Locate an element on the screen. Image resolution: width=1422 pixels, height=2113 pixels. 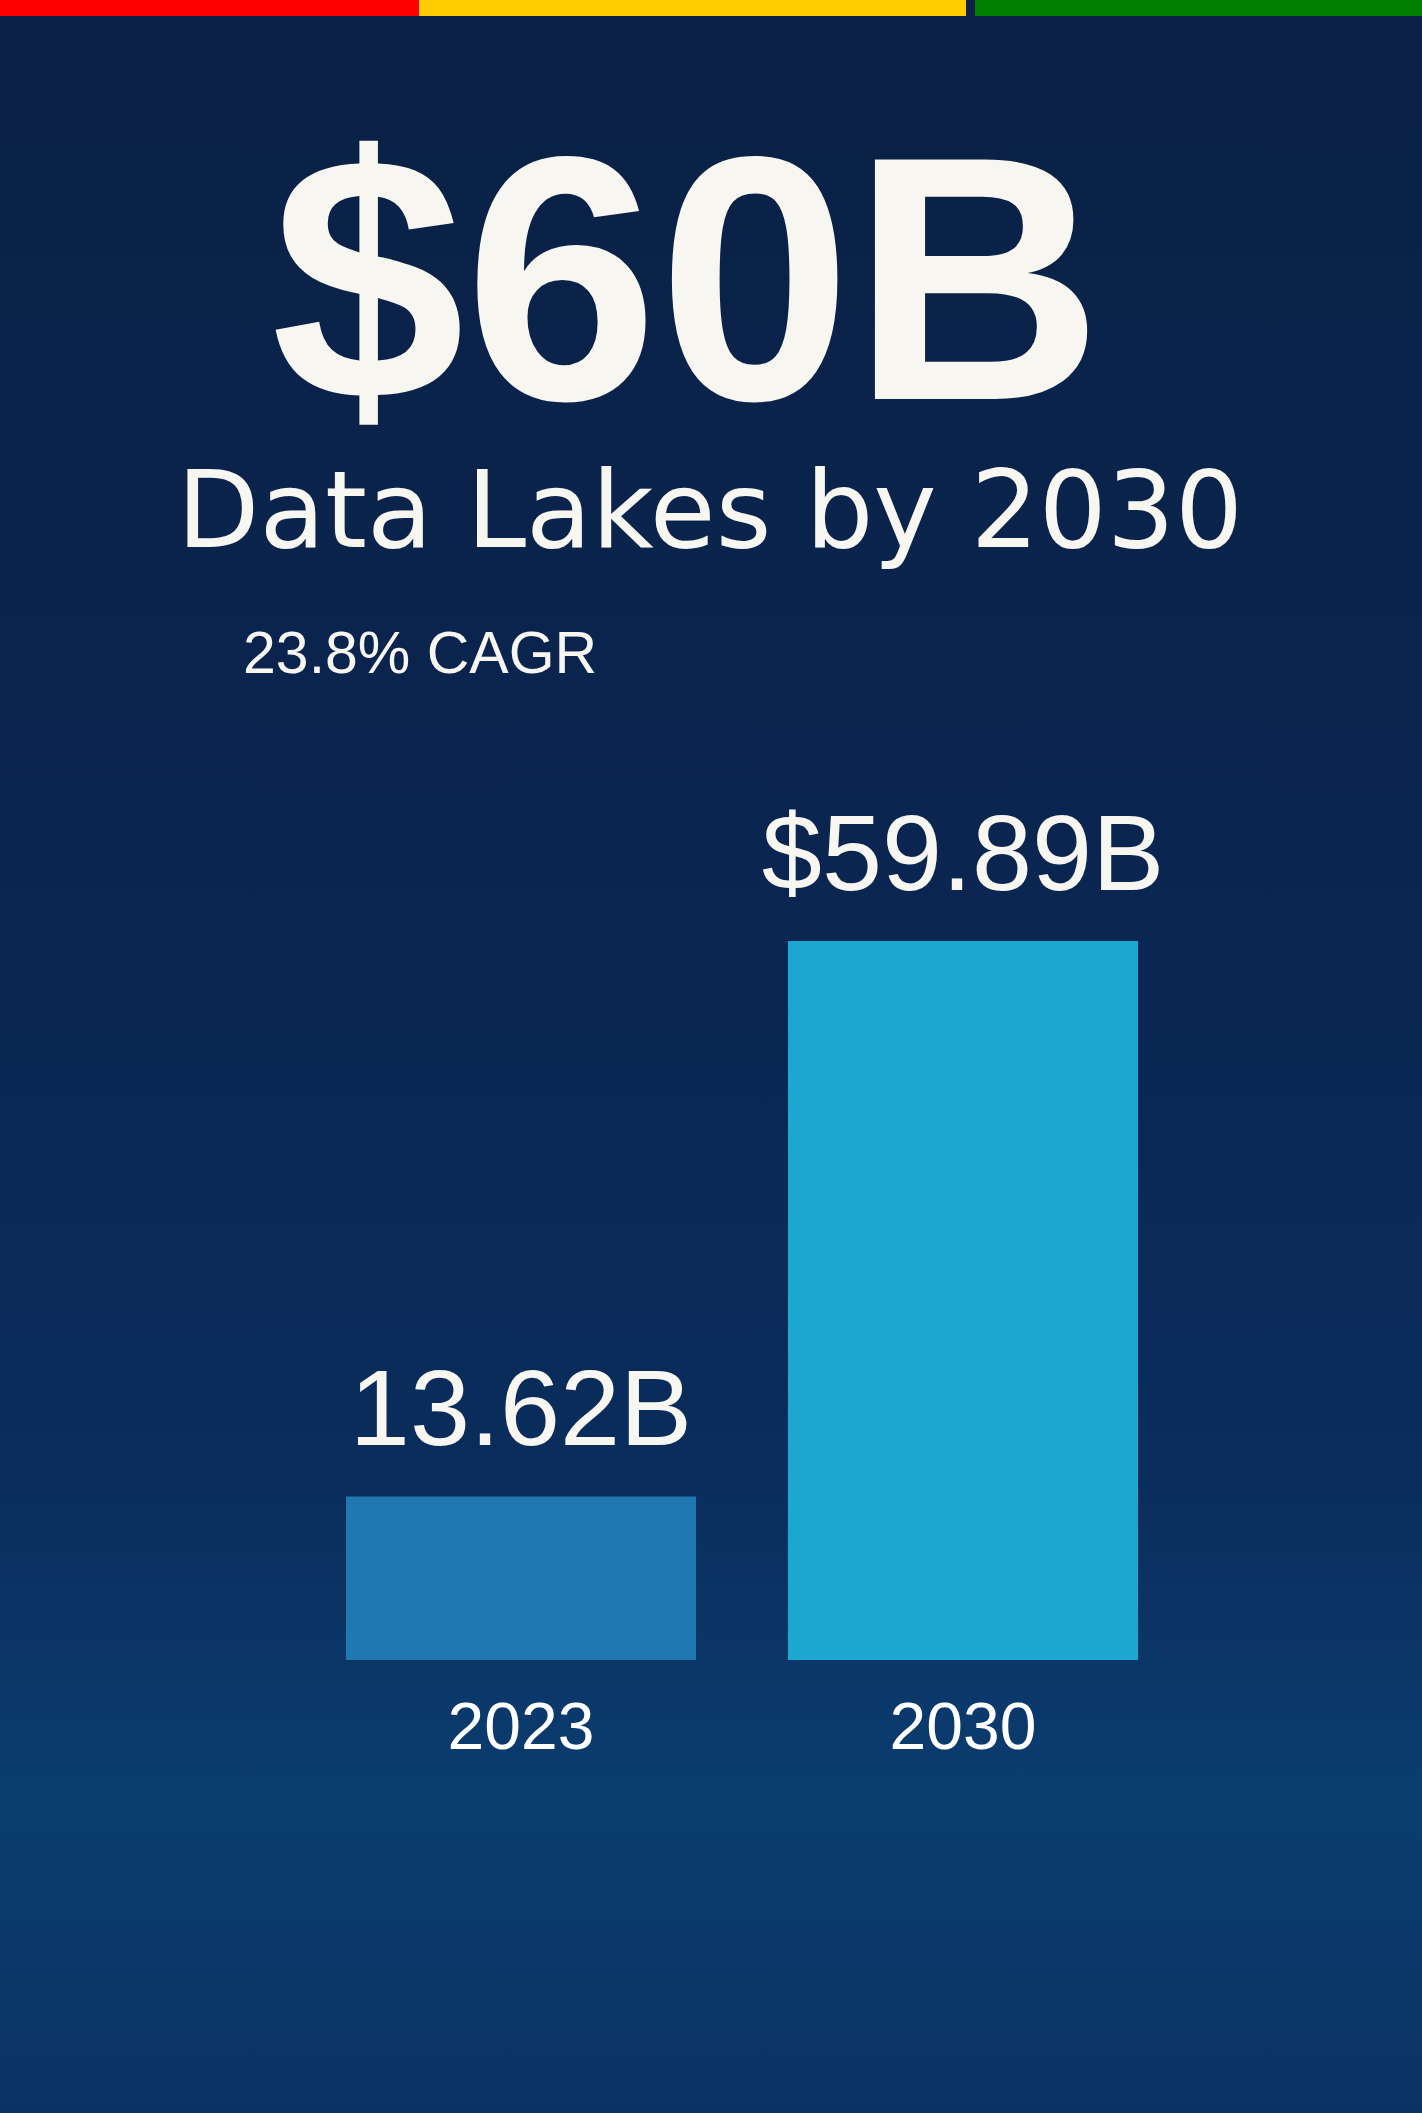
data-label: $59.89B is located at coordinates (963, 852).